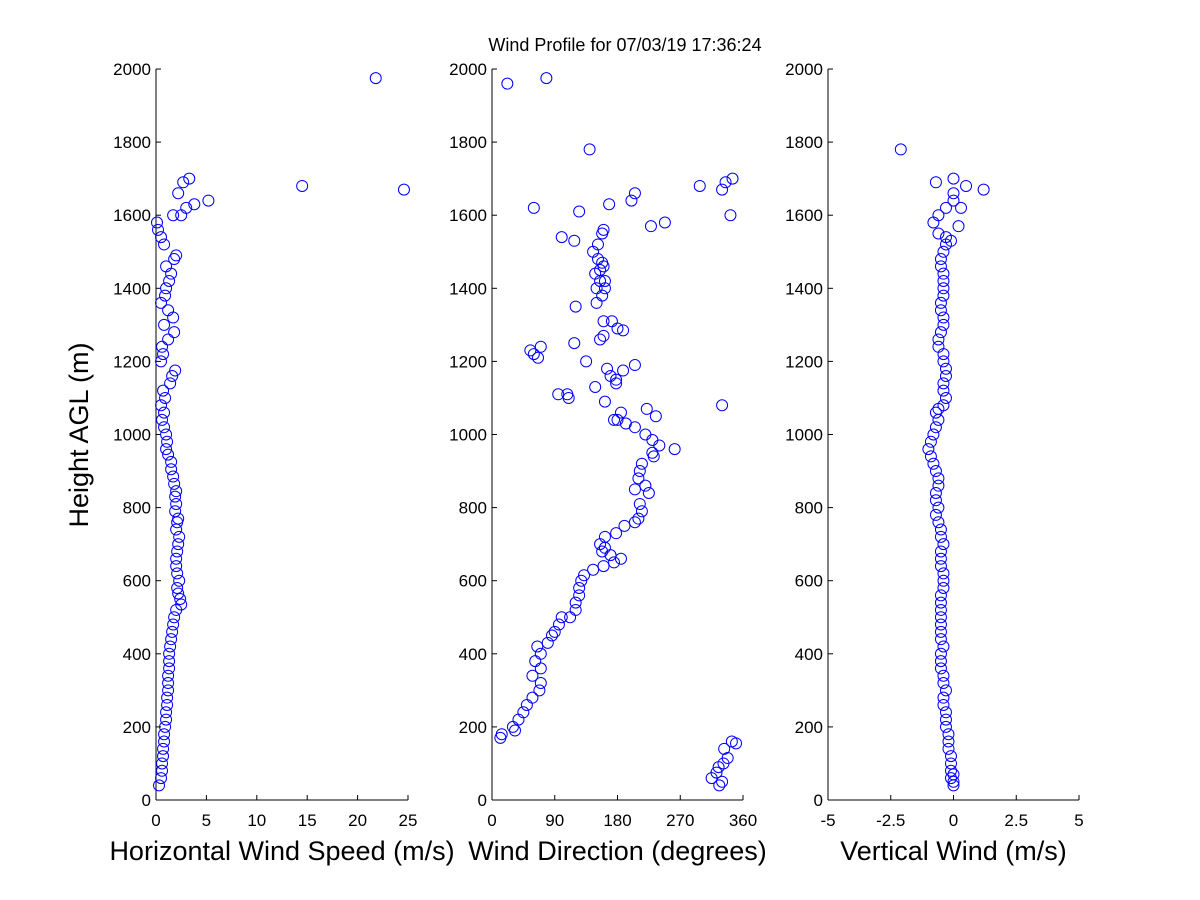  Describe the element at coordinates (1016, 820) in the screenshot. I see `x-tick-label: 2.5` at that location.